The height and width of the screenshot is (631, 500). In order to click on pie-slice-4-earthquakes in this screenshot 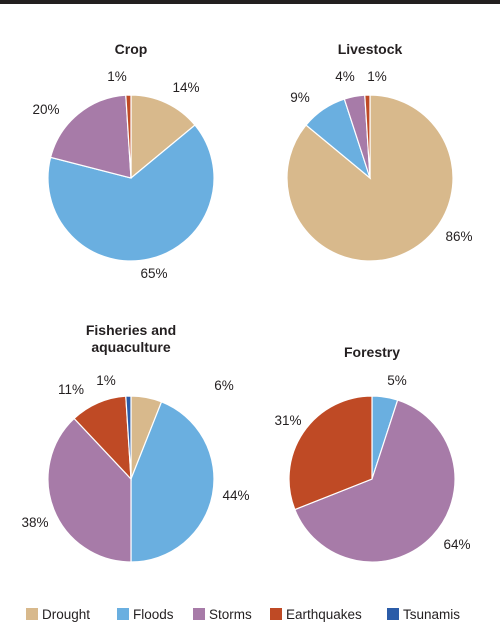, I will do `click(330, 453)`.